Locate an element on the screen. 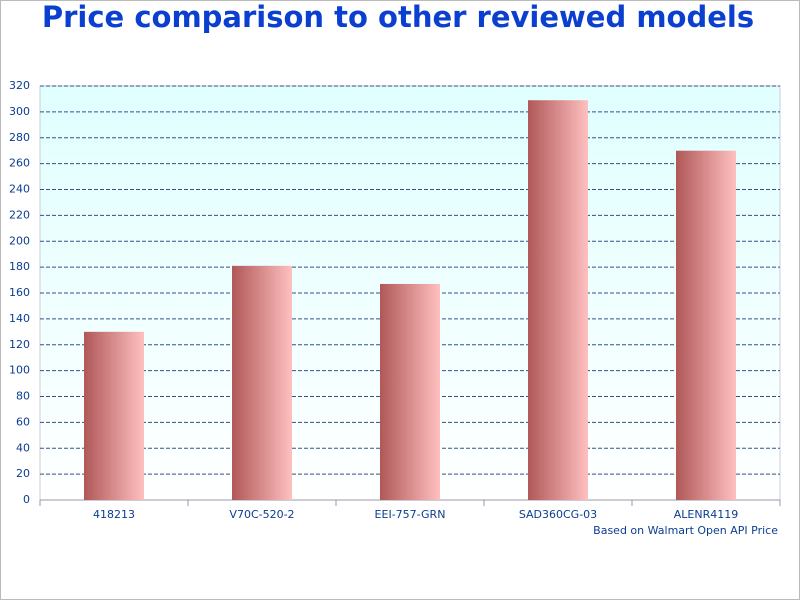 This screenshot has height=600, width=800. y-tick-label: 80 is located at coordinates (23, 396).